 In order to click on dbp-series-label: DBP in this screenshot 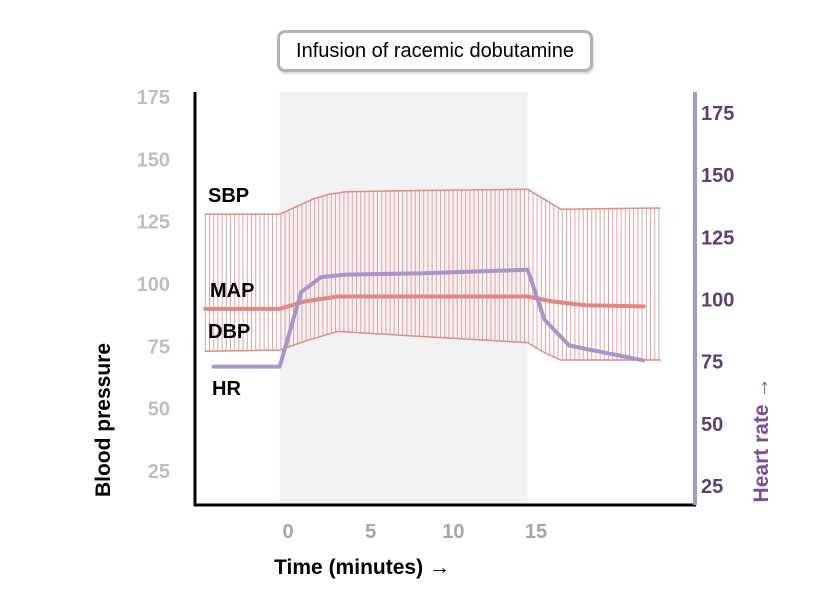, I will do `click(229, 332)`.